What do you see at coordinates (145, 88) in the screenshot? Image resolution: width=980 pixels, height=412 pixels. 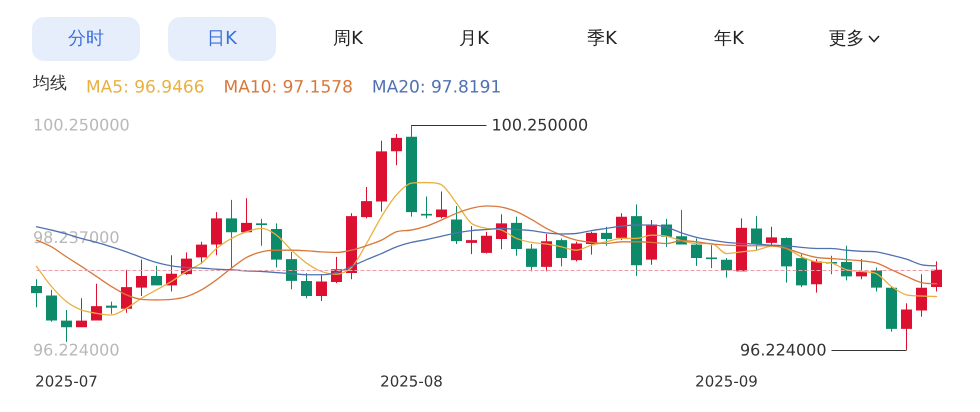 I see `text: MA5: 96.9466` at bounding box center [145, 88].